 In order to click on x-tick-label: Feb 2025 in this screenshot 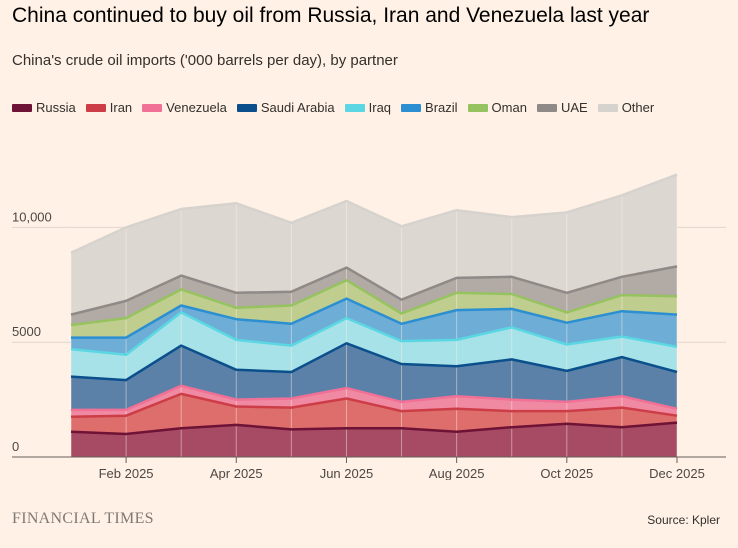, I will do `click(126, 473)`.